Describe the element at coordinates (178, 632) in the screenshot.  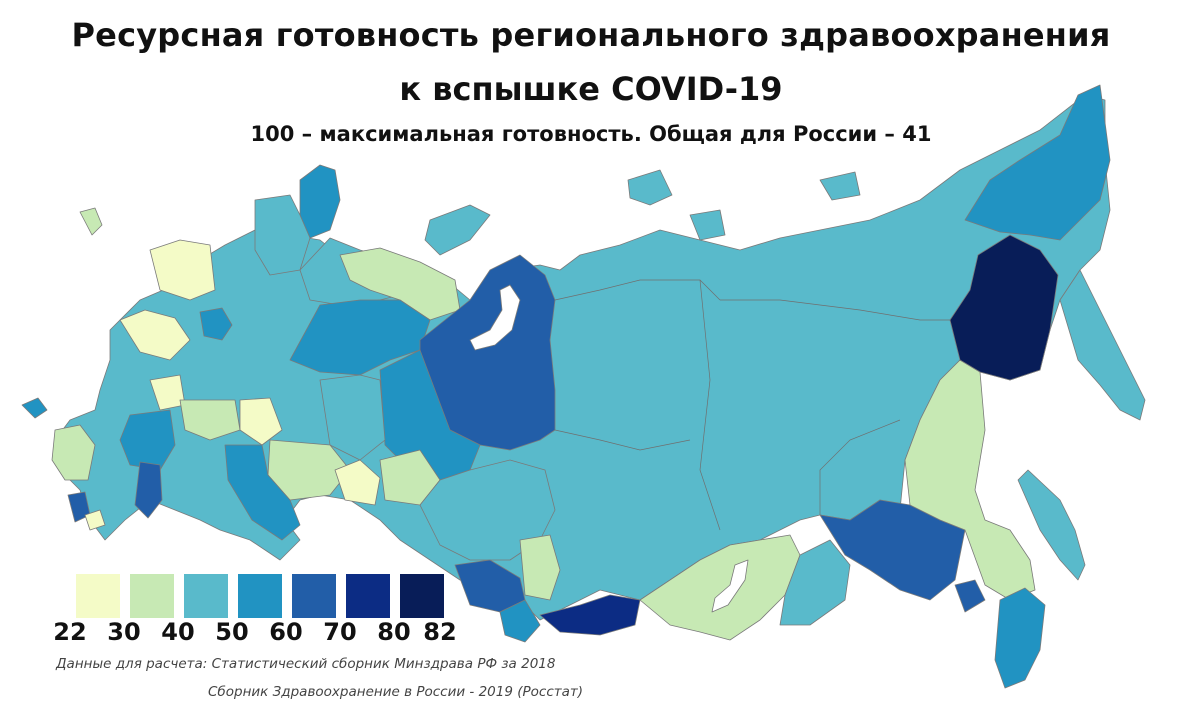
I see `legend-tick-40: 40` at that location.